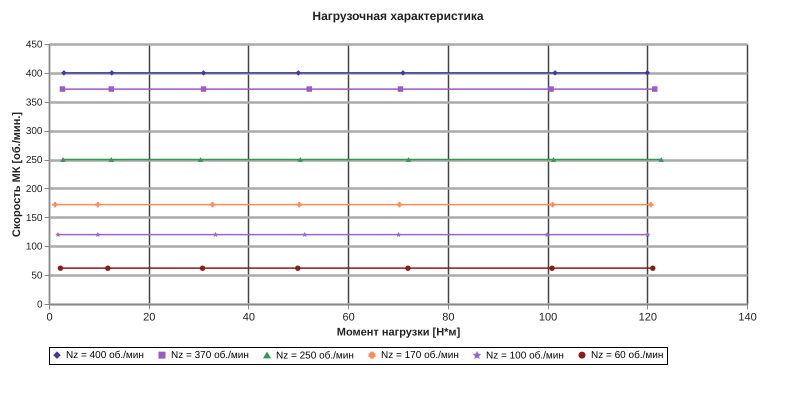 The width and height of the screenshot is (789, 407). I want to click on x-tick-label: 40, so click(249, 318).